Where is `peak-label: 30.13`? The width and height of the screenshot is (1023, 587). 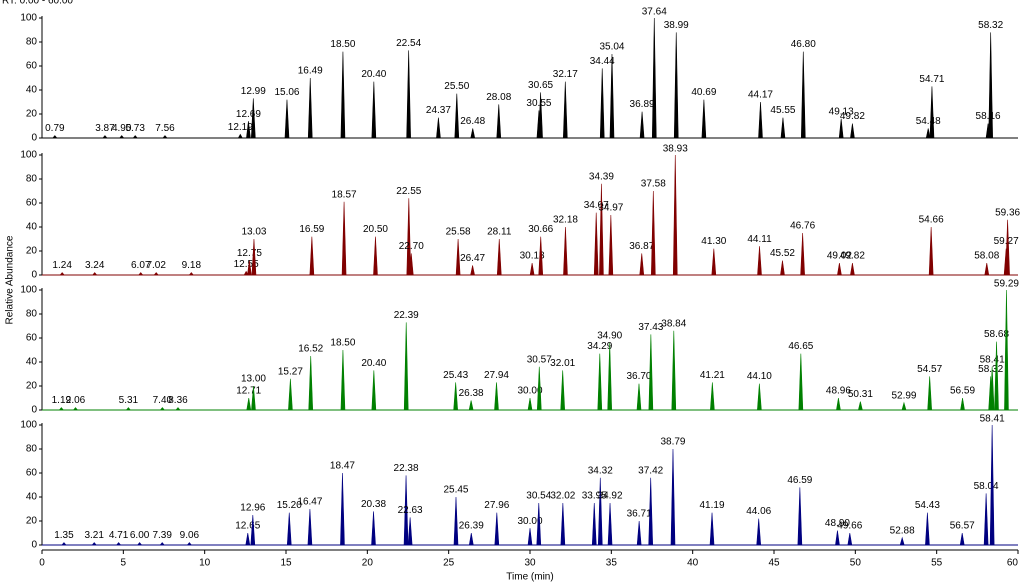 peak-label: 30.13 is located at coordinates (532, 256).